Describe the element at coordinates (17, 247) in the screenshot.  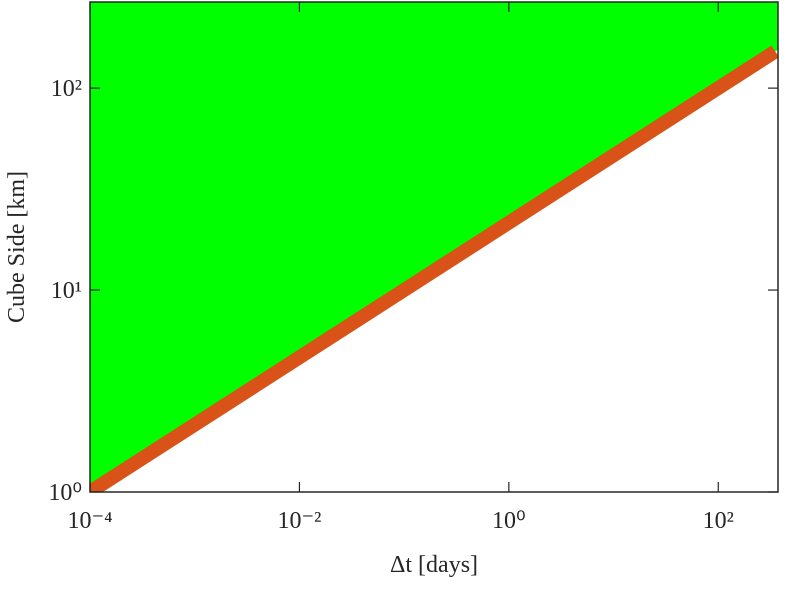
I see `y-axis-label: Cube Side [km]` at that location.